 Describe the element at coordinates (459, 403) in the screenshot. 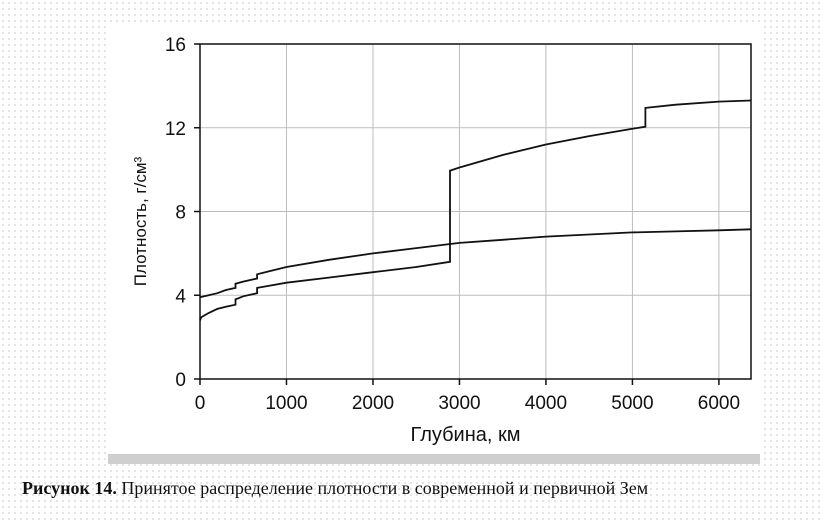

I see `x-tick-label: 3000` at that location.